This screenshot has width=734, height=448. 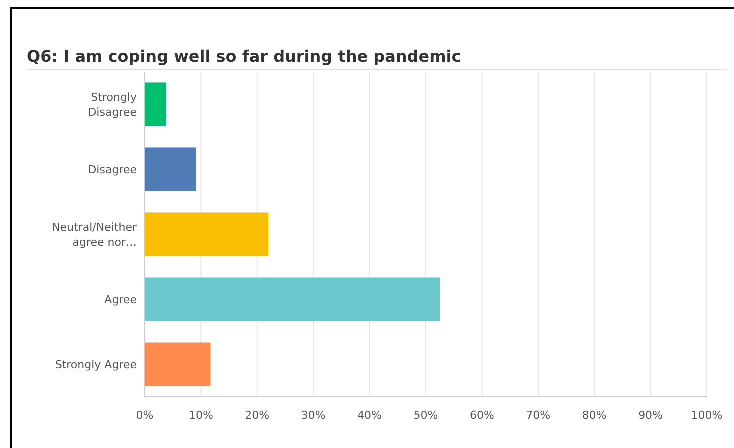 I want to click on x-tick-label: 10%, so click(x=201, y=415).